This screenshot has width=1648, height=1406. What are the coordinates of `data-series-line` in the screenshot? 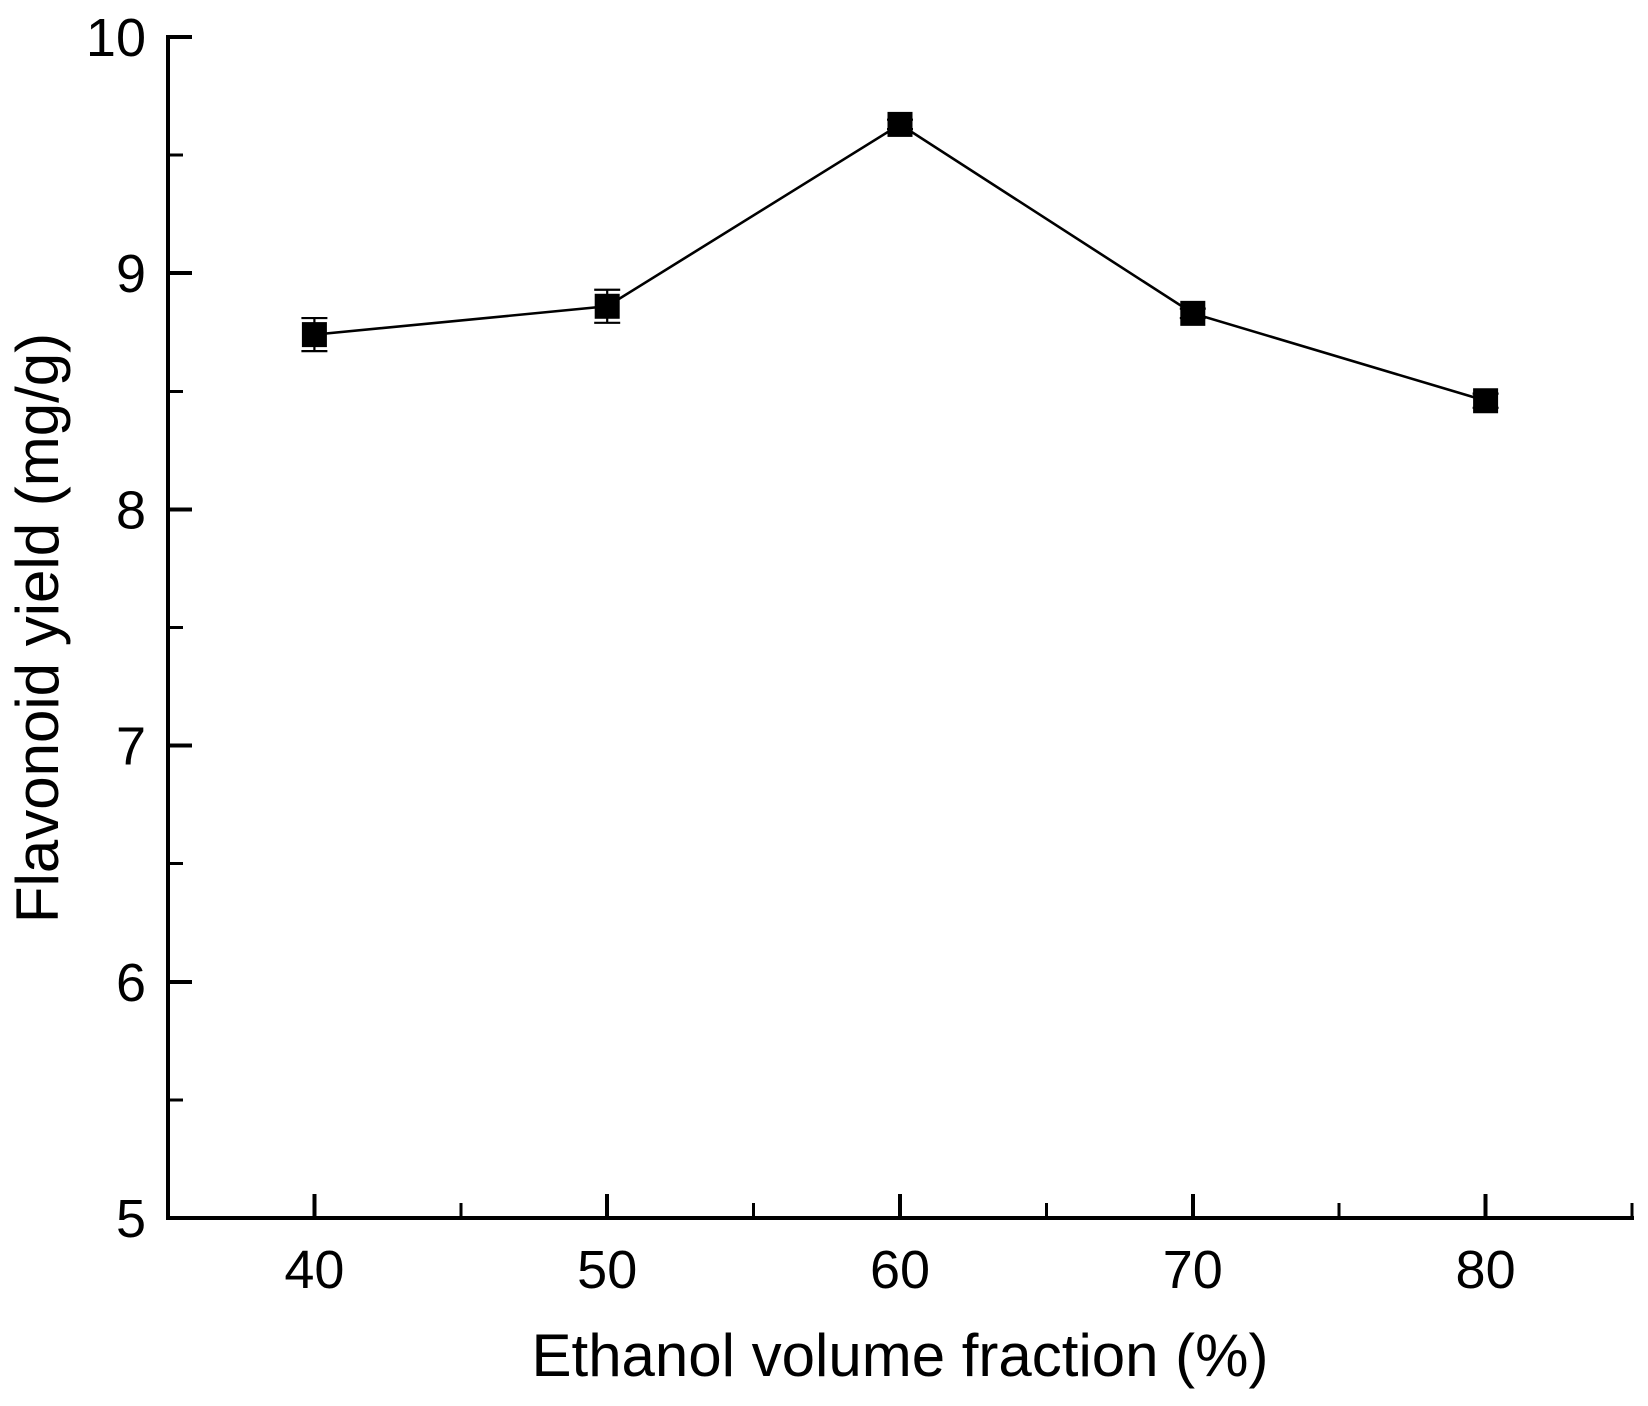 It's located at (900, 262).